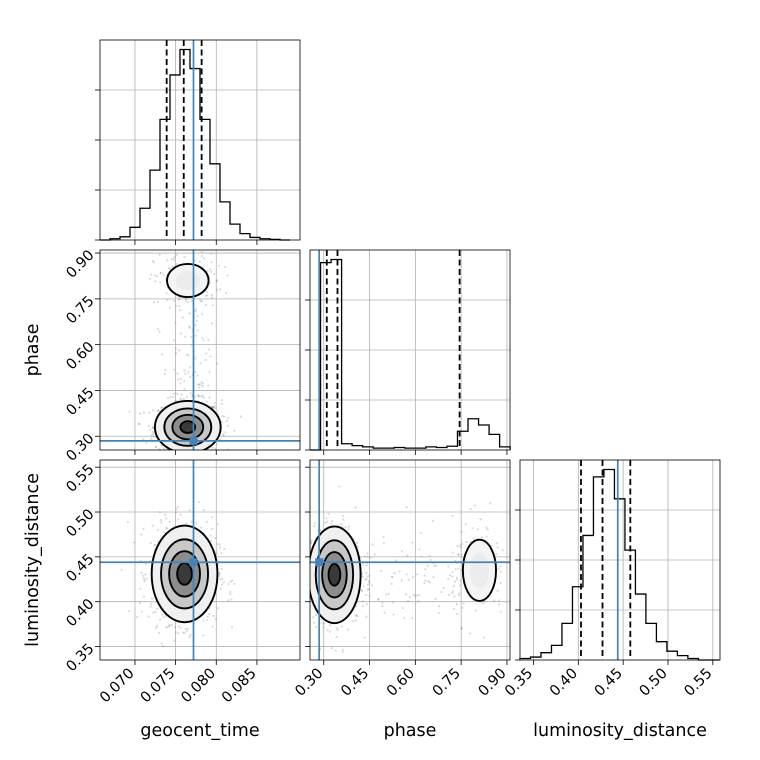 The image size is (760, 760). What do you see at coordinates (493, 683) in the screenshot?
I see `x-tick-label-phase-4: 0.90` at bounding box center [493, 683].